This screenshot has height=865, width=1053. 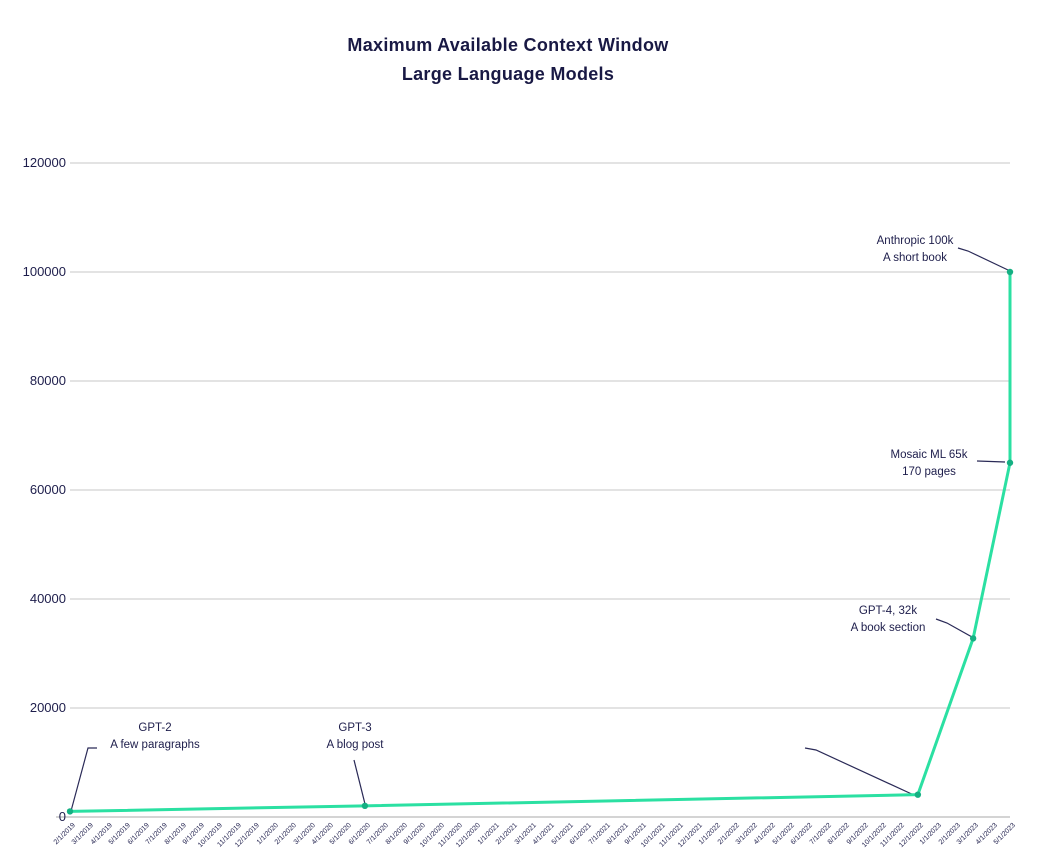 I want to click on annotation-subtitle: A few paragraphs, so click(x=155, y=745).